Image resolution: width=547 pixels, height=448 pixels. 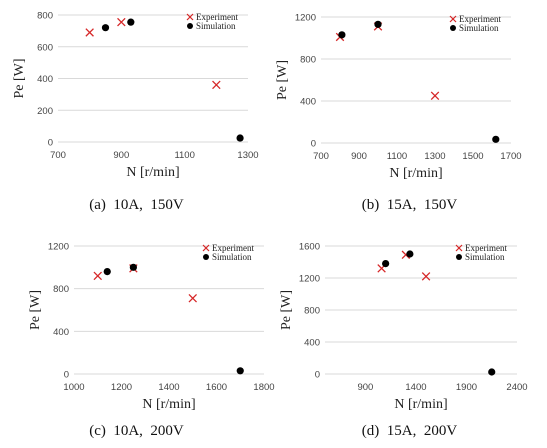 I want to click on x-tick-label: 2400, so click(x=516, y=387).